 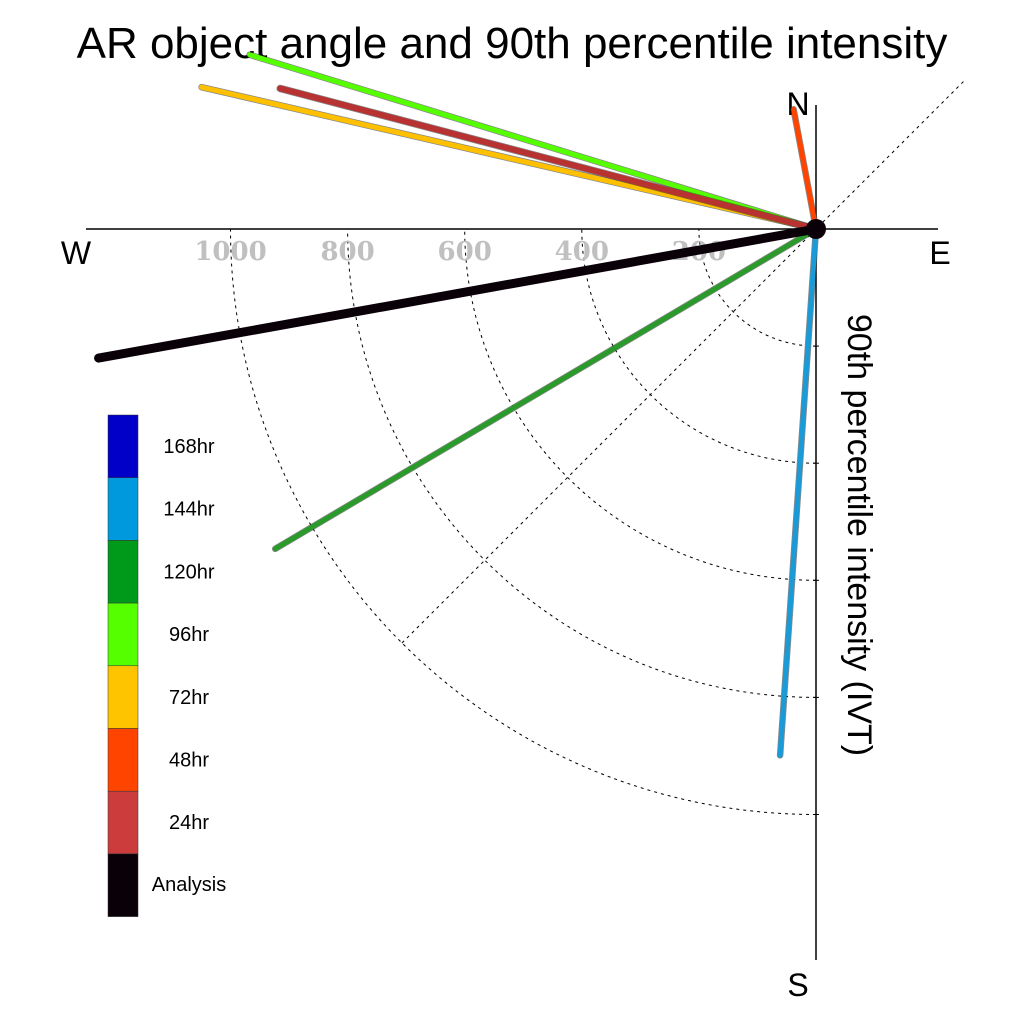 I want to click on legend-label: 48hr, so click(x=189, y=761).